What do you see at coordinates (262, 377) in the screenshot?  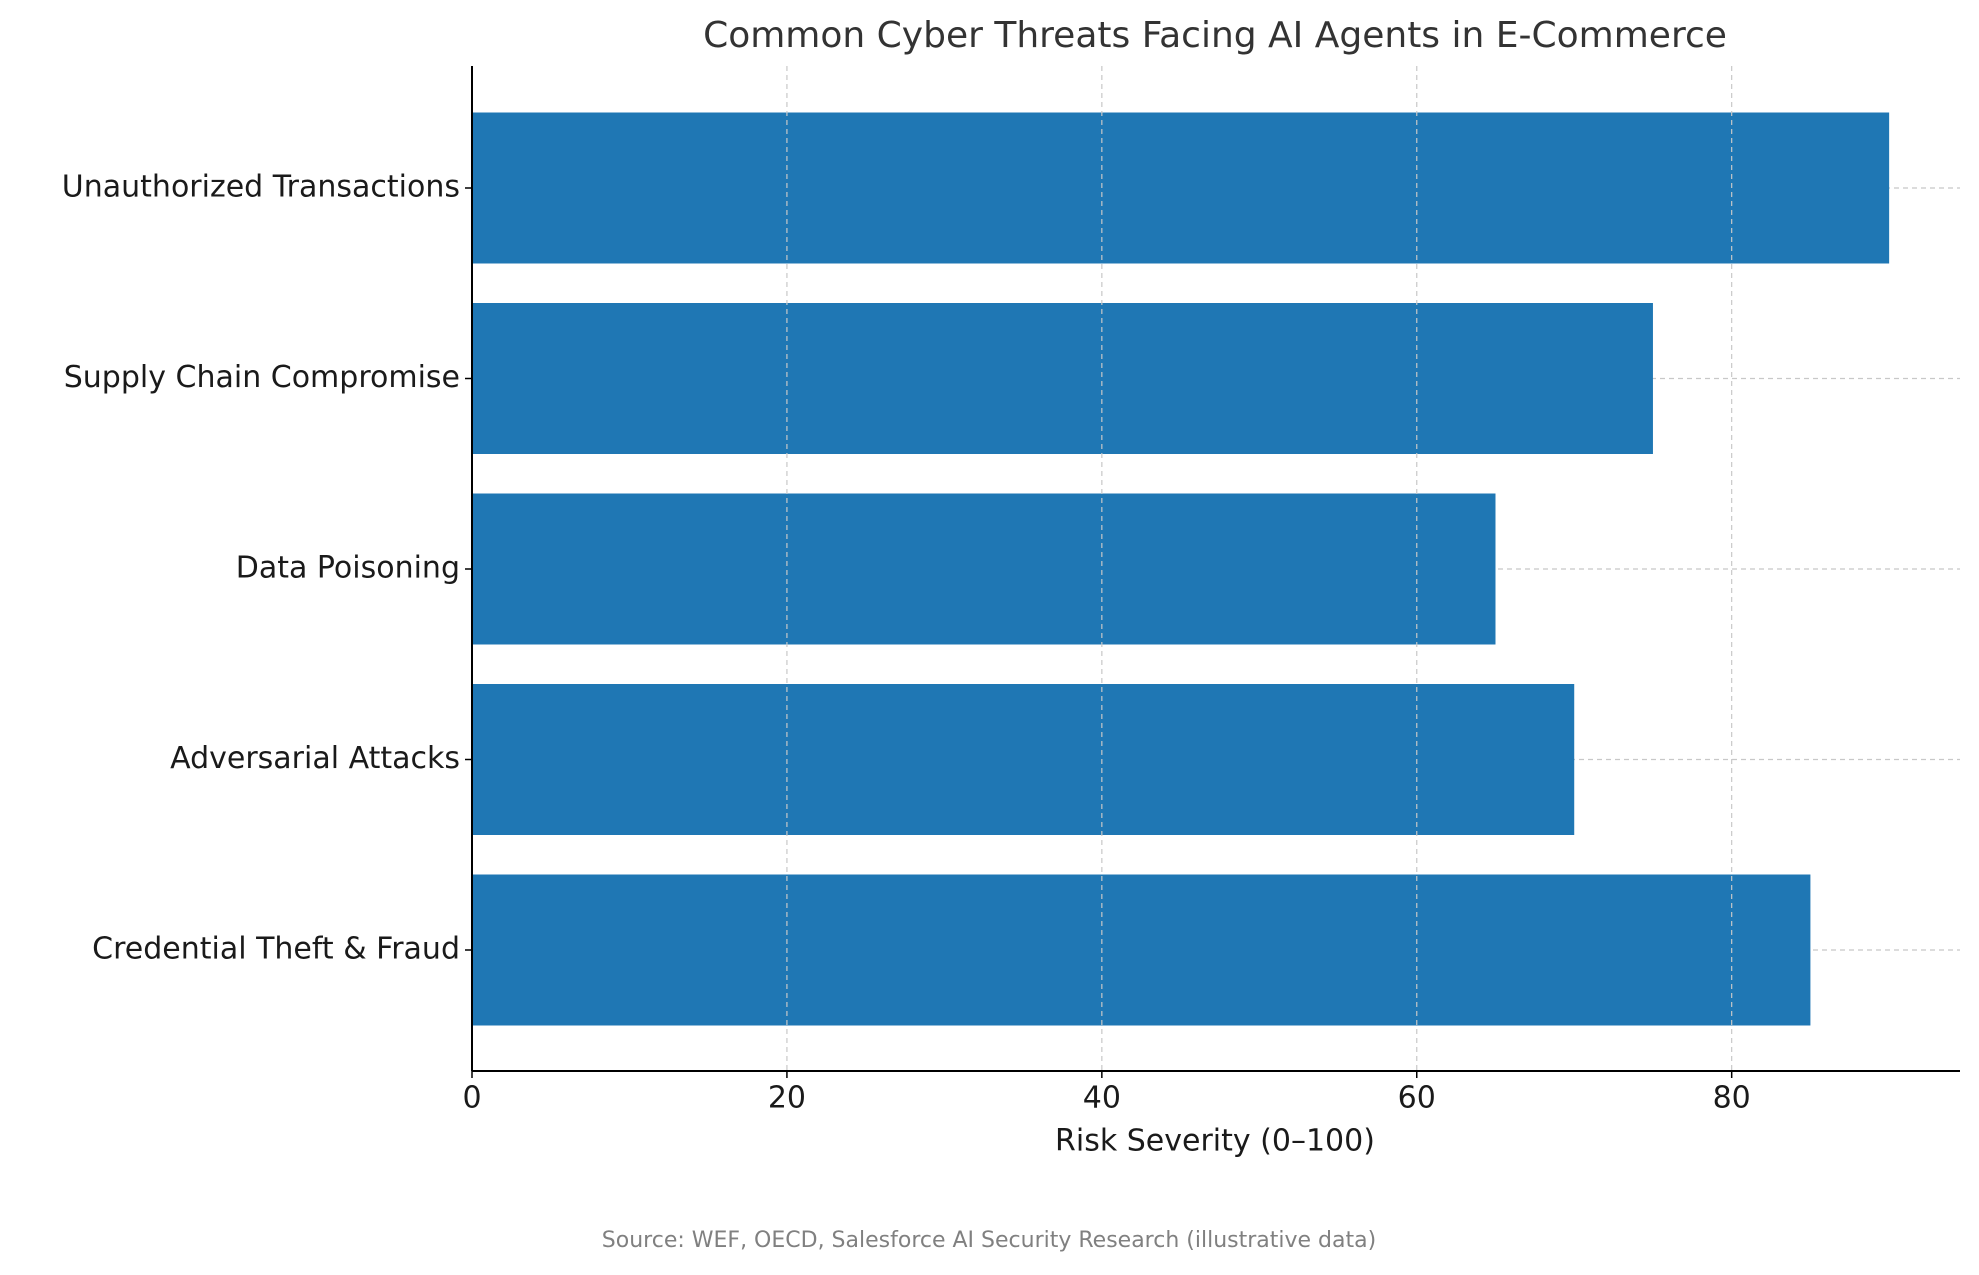 I see `y-tick-label: Supply Chain Compromise` at bounding box center [262, 377].